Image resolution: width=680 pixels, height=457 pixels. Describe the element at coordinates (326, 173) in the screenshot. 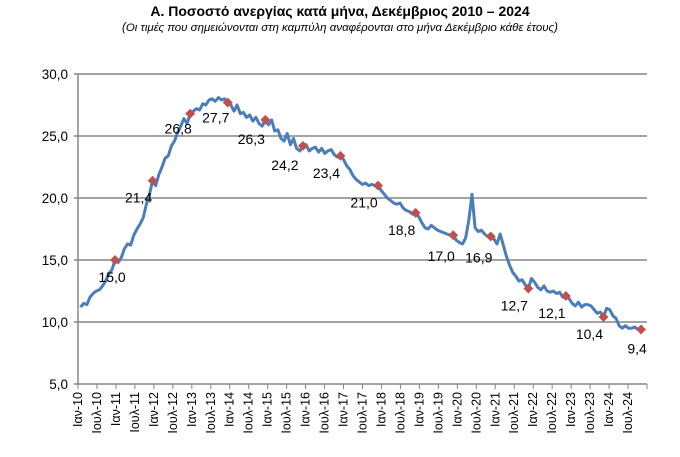

I see `data-label: 23,4` at that location.